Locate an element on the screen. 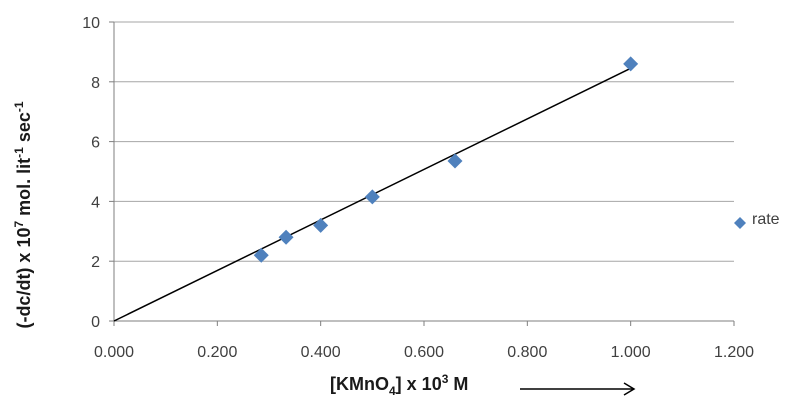 This screenshot has width=795, height=397. y-tick-label: 10 is located at coordinates (91, 23).